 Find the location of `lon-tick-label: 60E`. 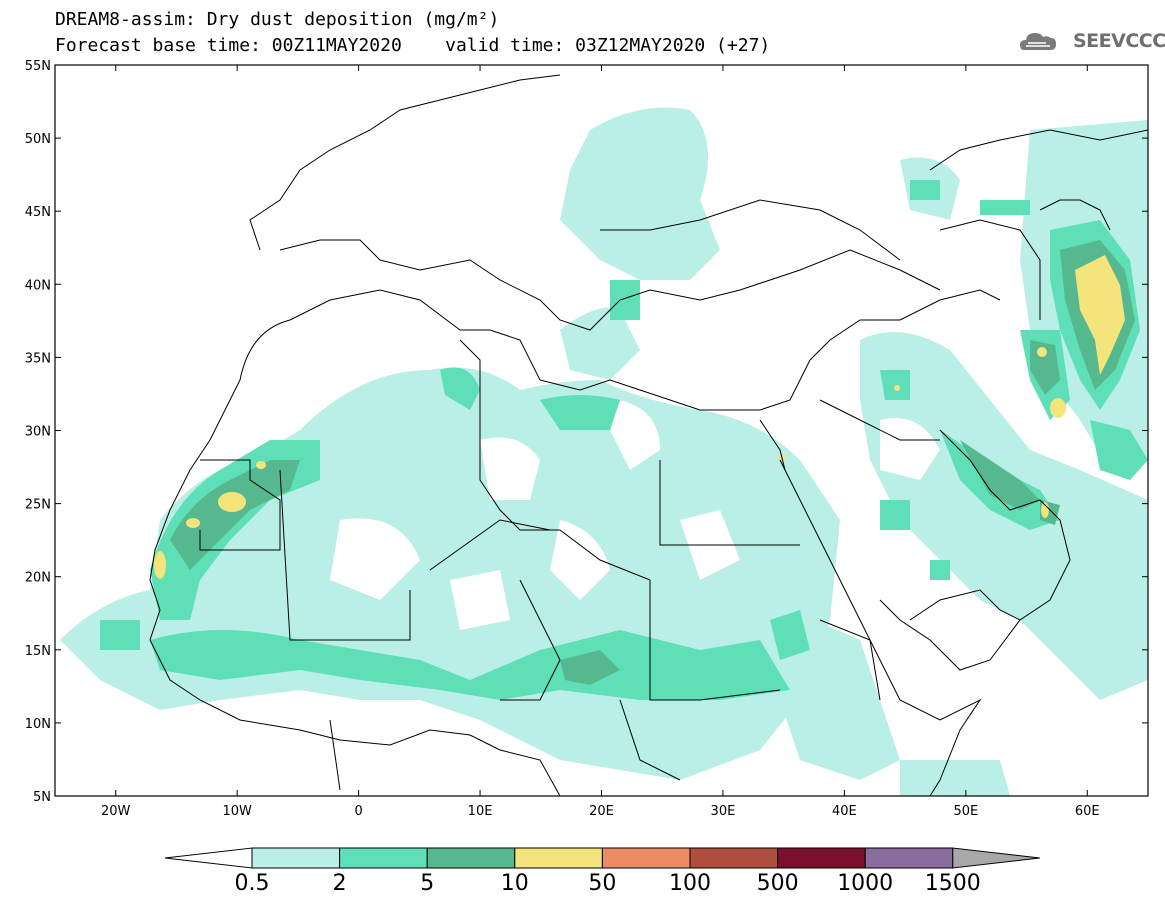

lon-tick-label: 60E is located at coordinates (1087, 811).